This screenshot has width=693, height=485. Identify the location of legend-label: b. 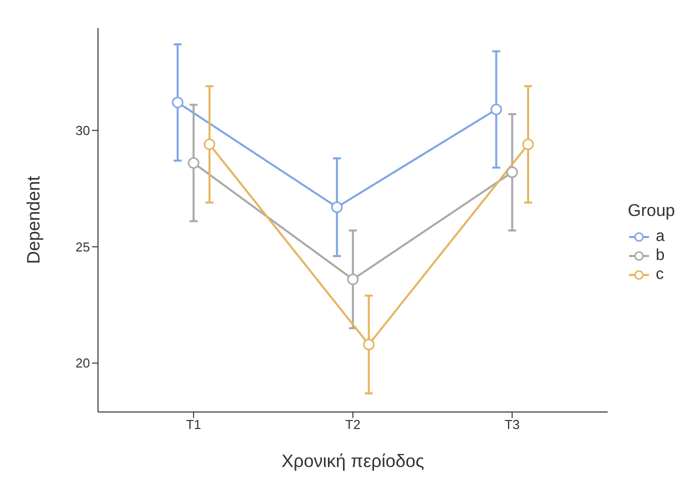
(660, 255).